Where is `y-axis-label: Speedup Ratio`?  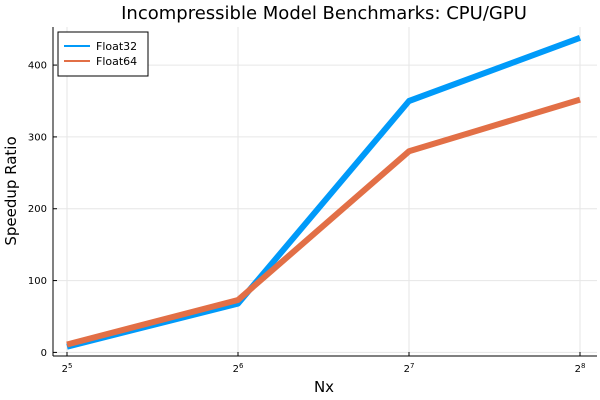
y-axis-label: Speedup Ratio is located at coordinates (11, 190).